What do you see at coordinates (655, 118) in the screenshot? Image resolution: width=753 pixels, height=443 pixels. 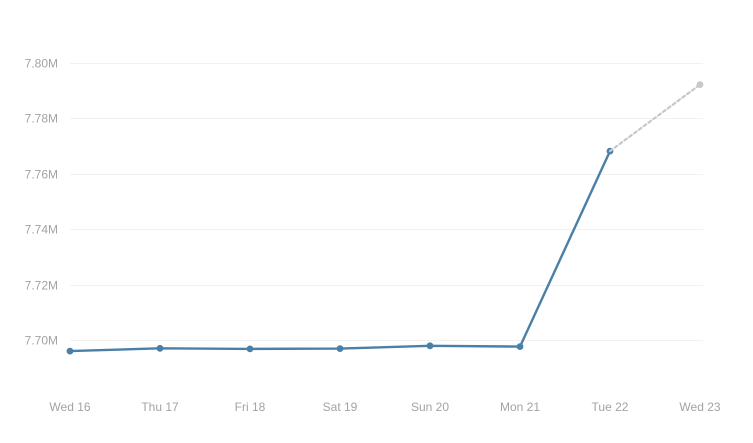 I see `forecast-series-line` at bounding box center [655, 118].